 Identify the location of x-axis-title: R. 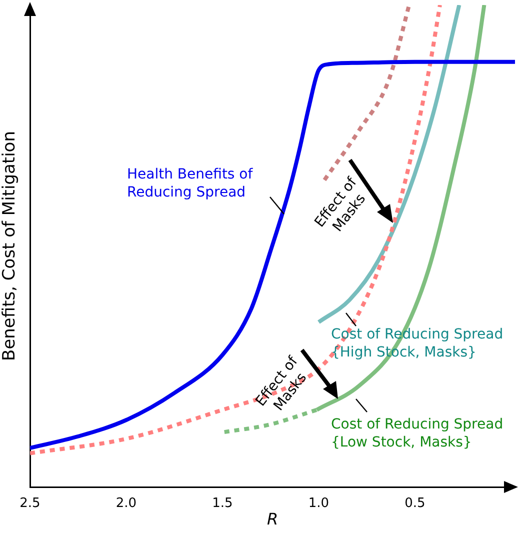
(272, 519).